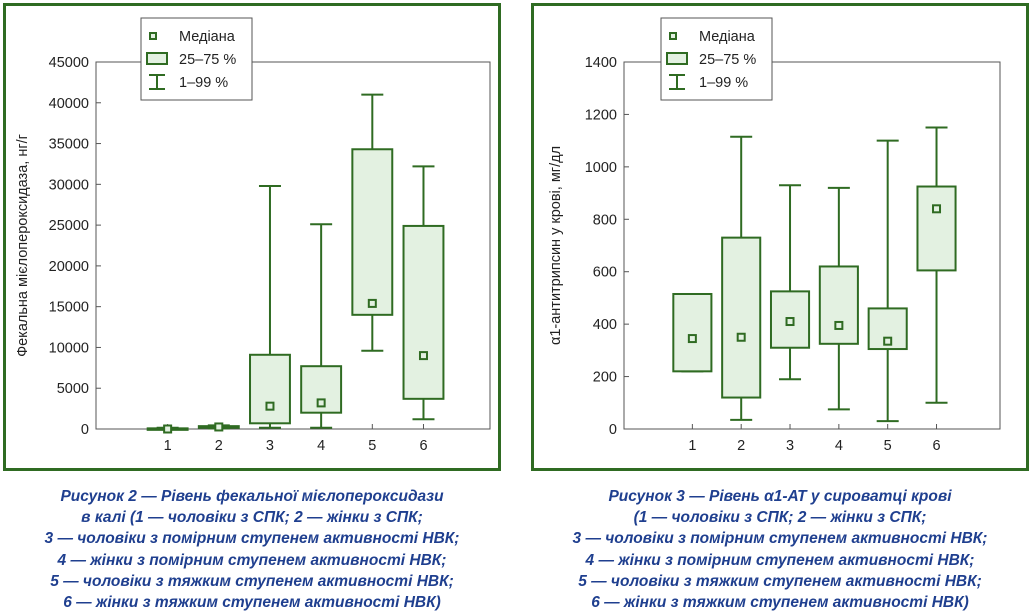 The height and width of the screenshot is (615, 1033). What do you see at coordinates (69, 104) in the screenshot?
I see `y-tick-label: 40000` at bounding box center [69, 104].